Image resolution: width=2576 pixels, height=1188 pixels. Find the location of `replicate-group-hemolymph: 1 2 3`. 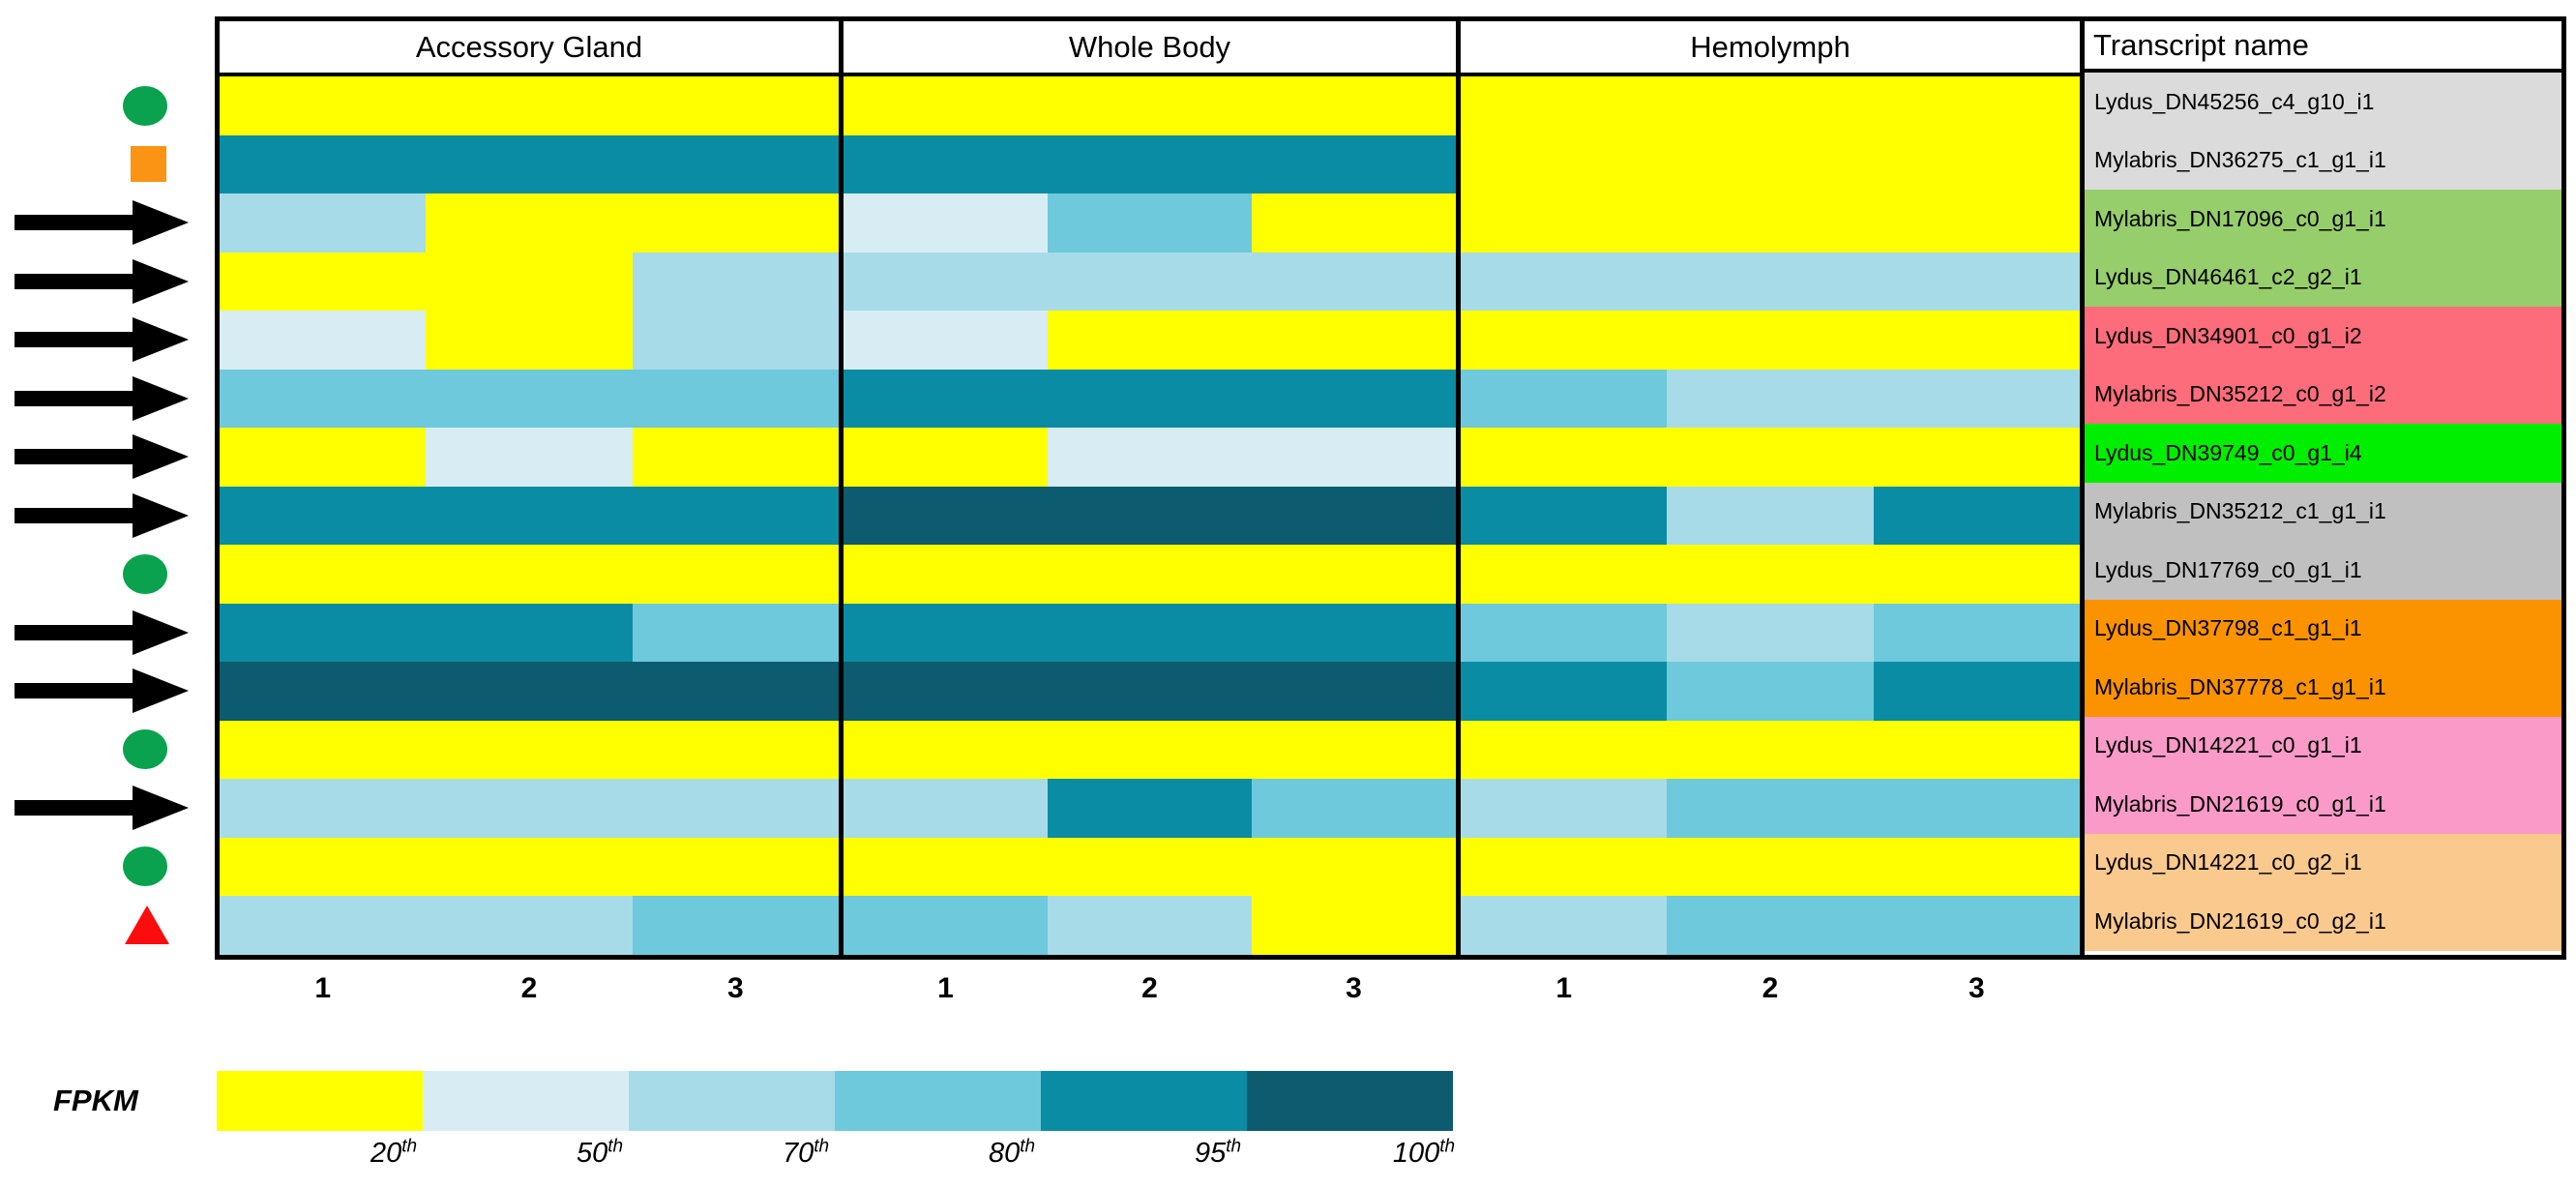

replicate-group-hemolymph: 1 2 3 is located at coordinates (1770, 989).